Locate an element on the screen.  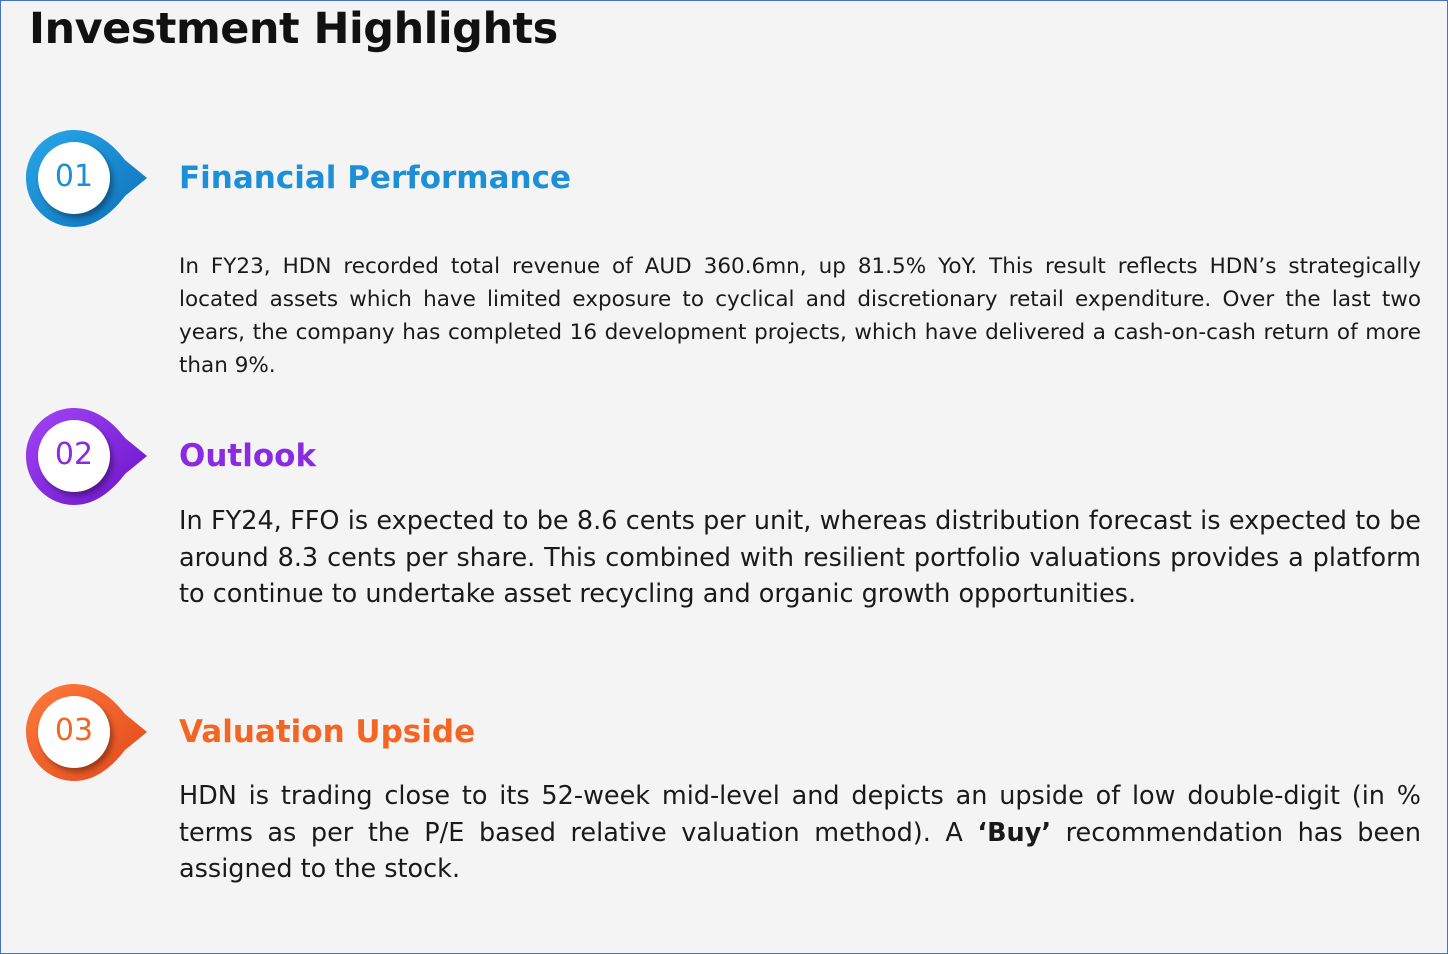
page-title: Investment Highlights is located at coordinates (293, 29).